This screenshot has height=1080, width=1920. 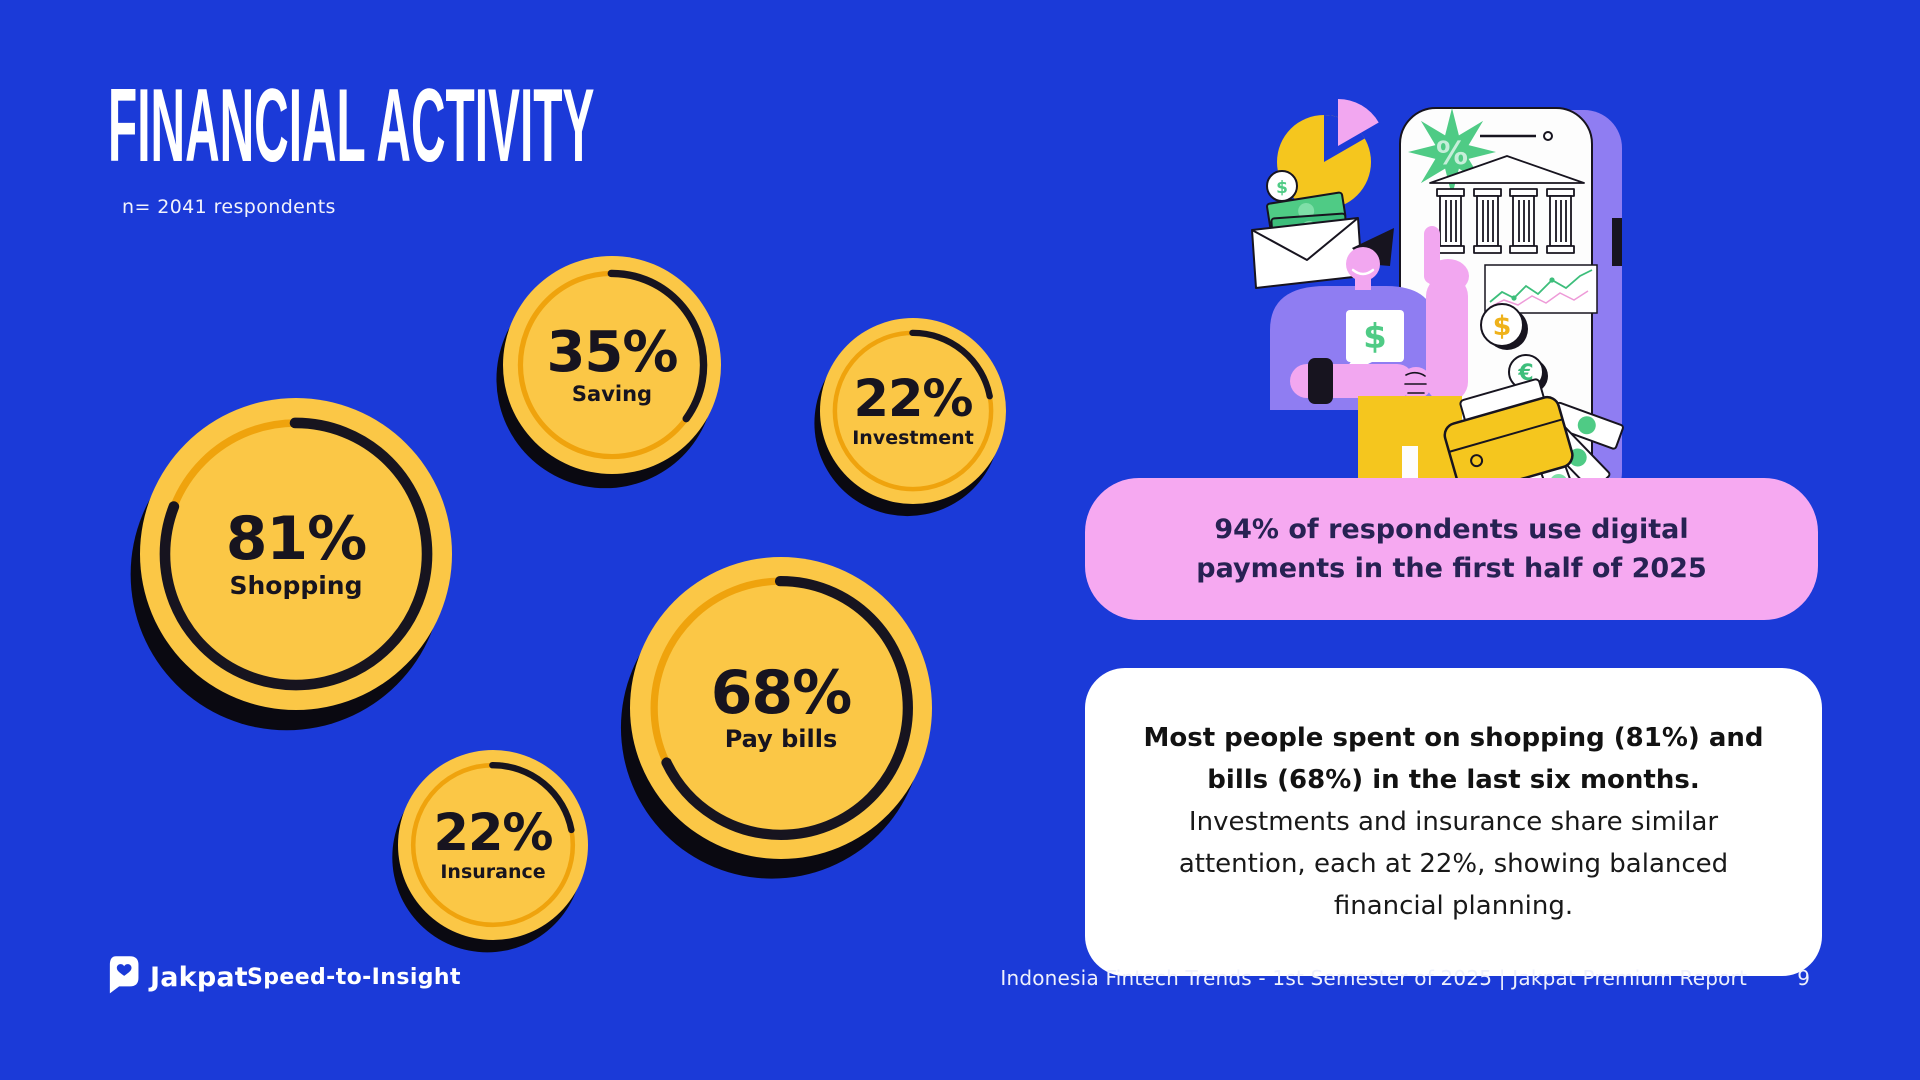 I want to click on coin-pay-bills: 68% Pay bills, so click(x=776, y=718).